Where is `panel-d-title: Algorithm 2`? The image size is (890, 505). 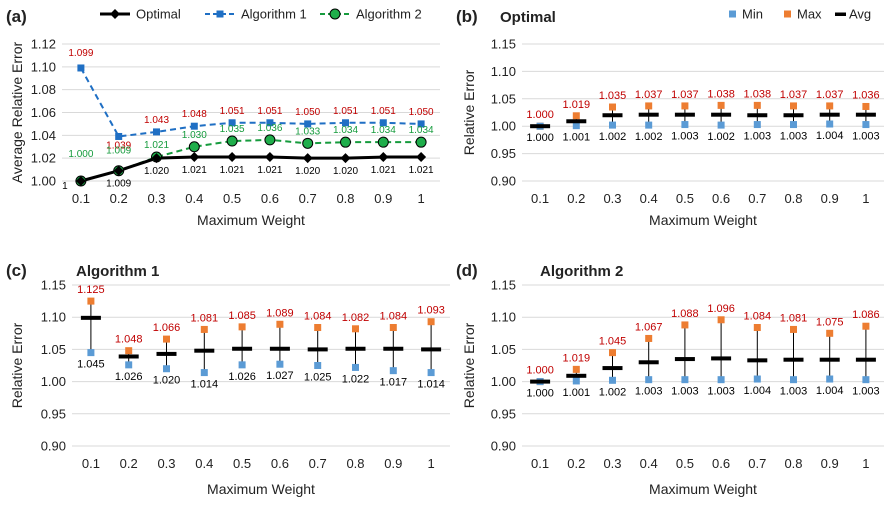
panel-d-title: Algorithm 2 is located at coordinates (581, 271).